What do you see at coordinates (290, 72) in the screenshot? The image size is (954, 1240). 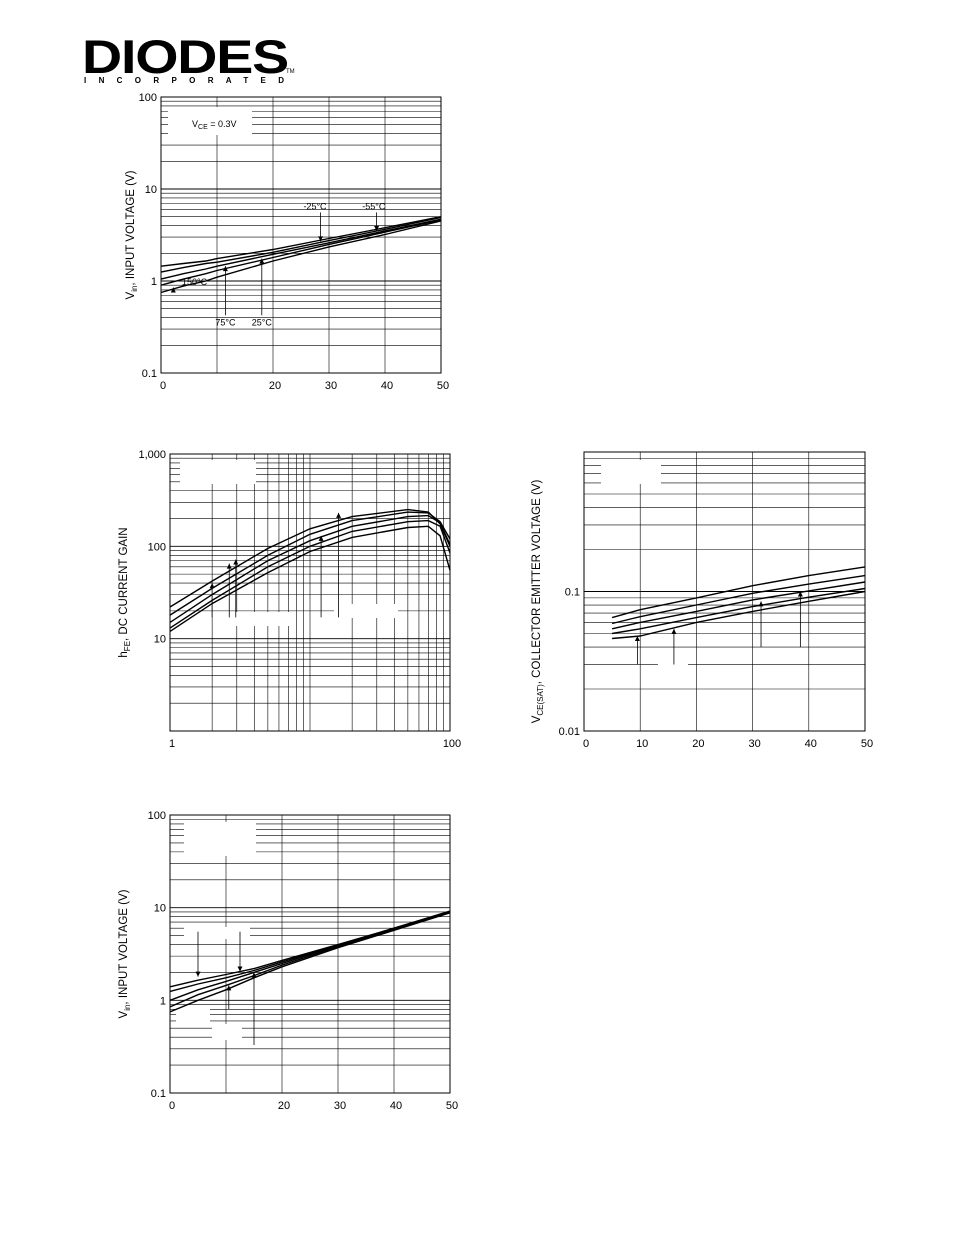 I see `trademark-mark: TM` at bounding box center [290, 72].